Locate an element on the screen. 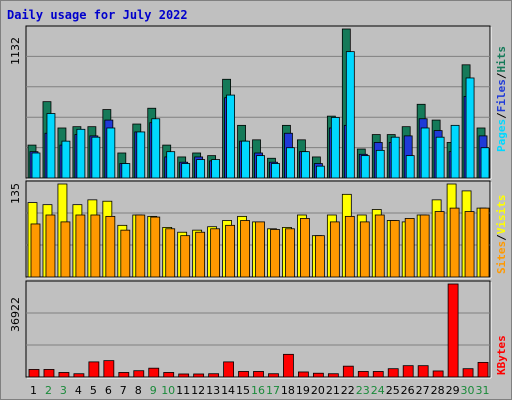 The height and width of the screenshot is (401, 512). day-label: 16 is located at coordinates (258, 390).